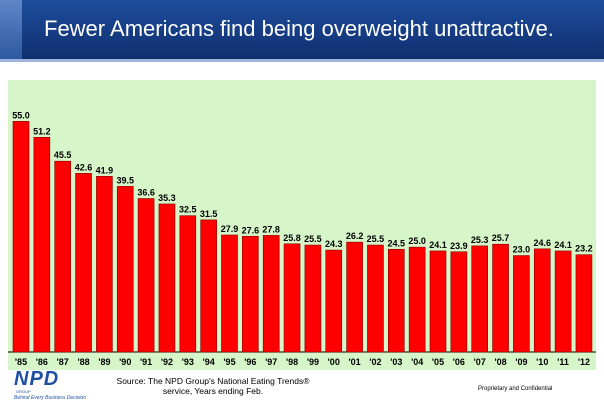 The image size is (604, 403). What do you see at coordinates (125, 180) in the screenshot?
I see `bar-value-label: 39.5` at bounding box center [125, 180].